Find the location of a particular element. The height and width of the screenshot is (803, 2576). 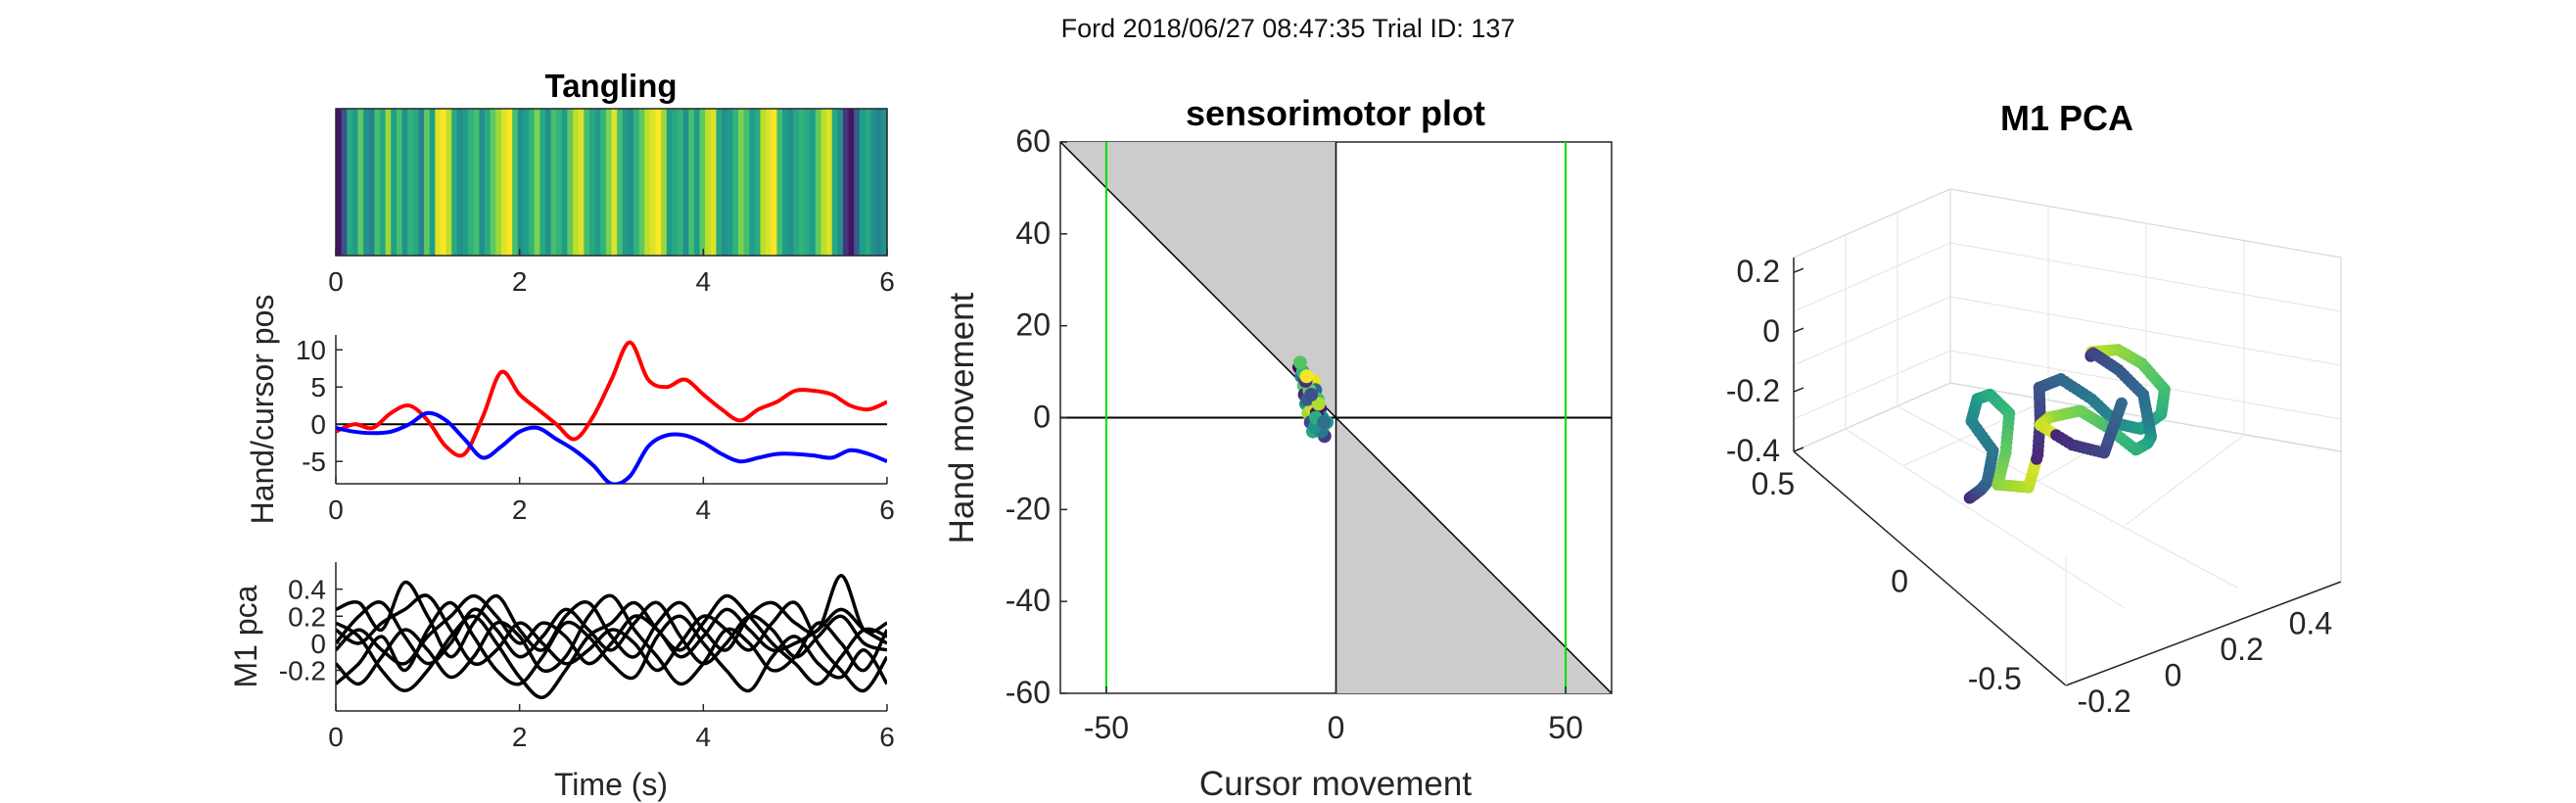

sensorimotor-reference-lines is located at coordinates (1336, 417).